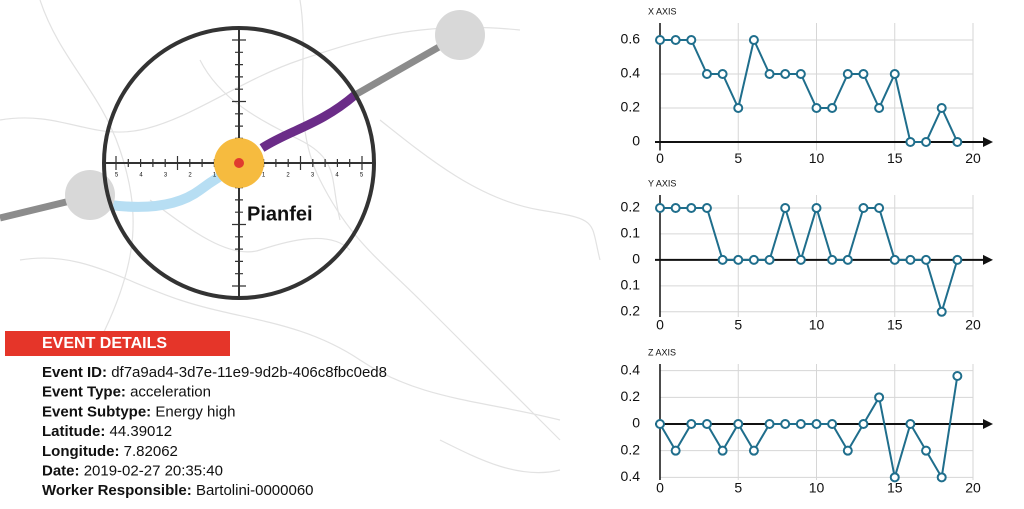 The height and width of the screenshot is (509, 1024). What do you see at coordinates (662, 183) in the screenshot?
I see `axis-title: Y AXIS` at bounding box center [662, 183].